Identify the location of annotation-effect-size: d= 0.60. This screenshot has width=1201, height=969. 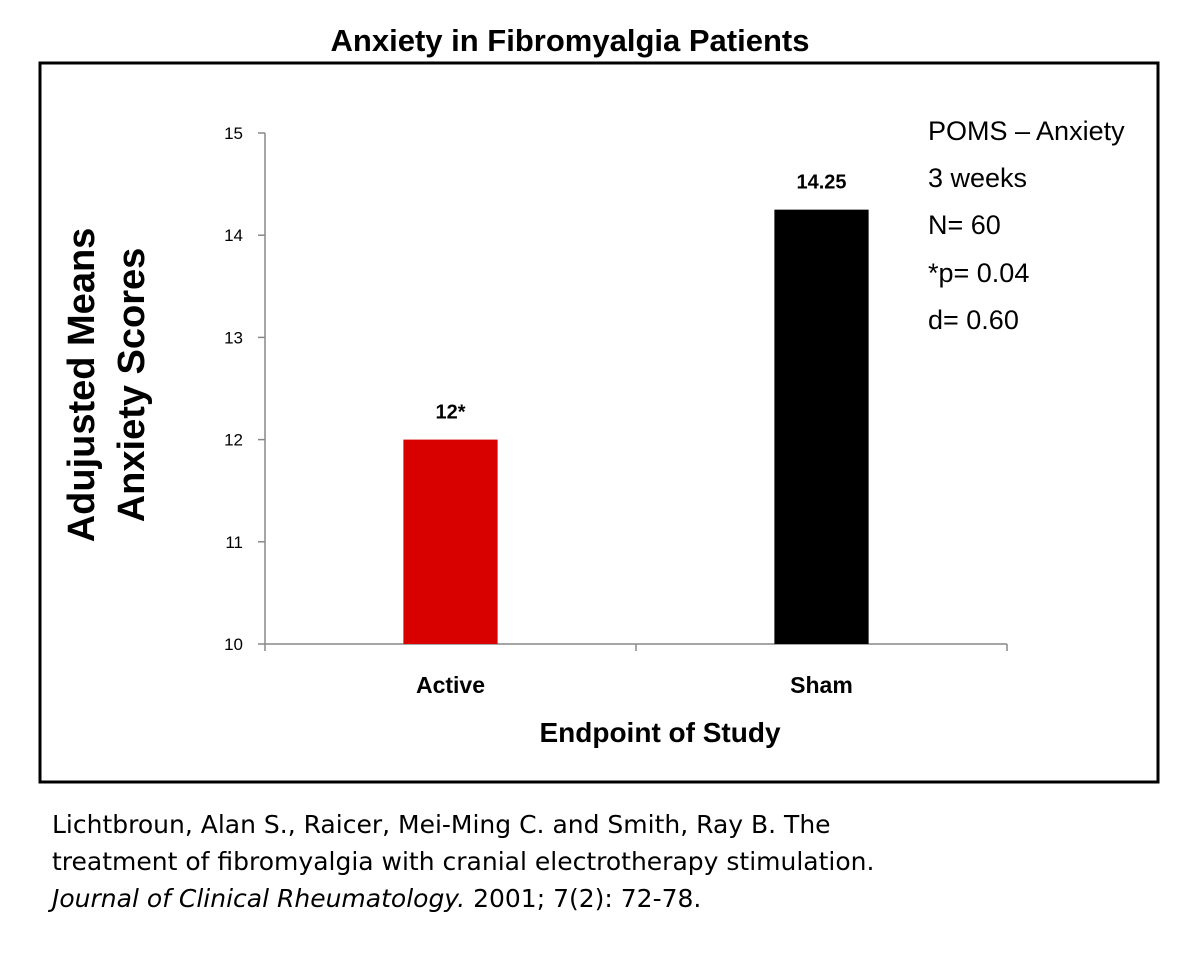
(973, 320).